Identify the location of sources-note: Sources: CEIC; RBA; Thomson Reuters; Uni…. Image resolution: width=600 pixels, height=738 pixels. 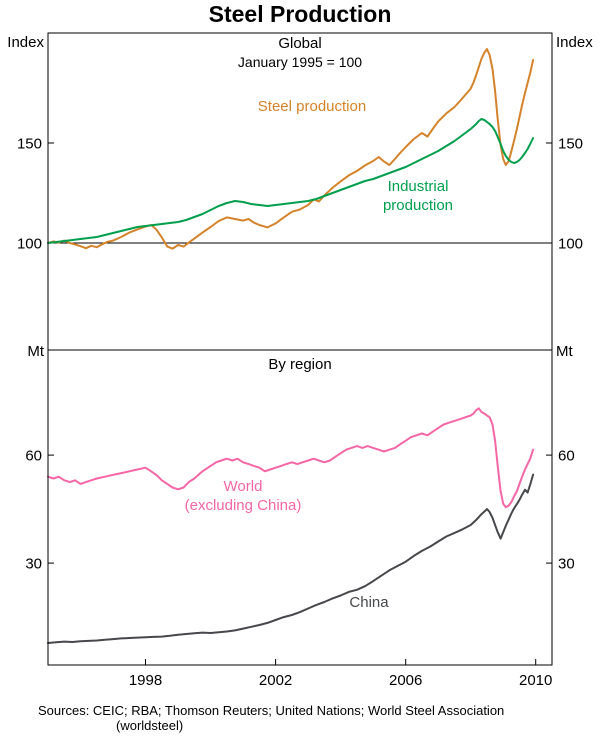
(271, 718).